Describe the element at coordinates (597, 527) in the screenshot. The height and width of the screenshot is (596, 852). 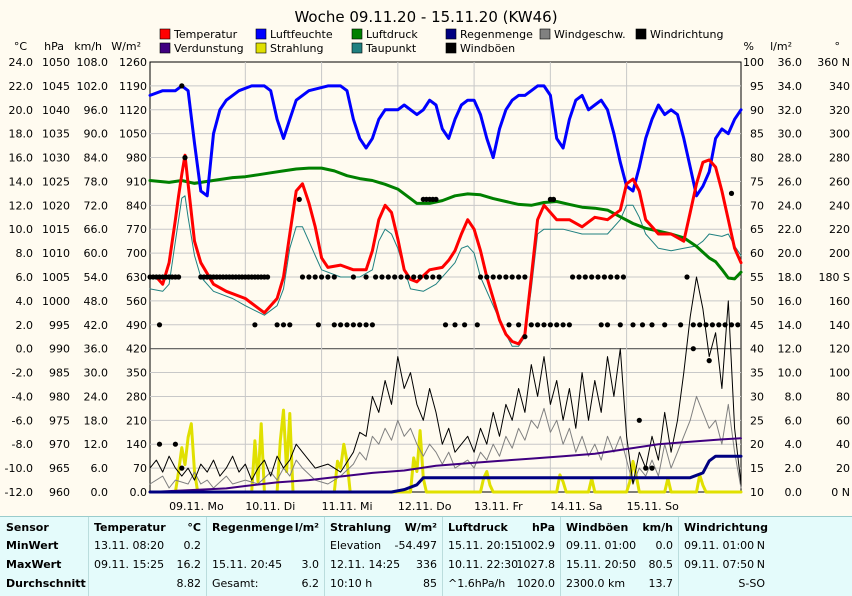
I see `stats-header-gust: Windböen` at that location.